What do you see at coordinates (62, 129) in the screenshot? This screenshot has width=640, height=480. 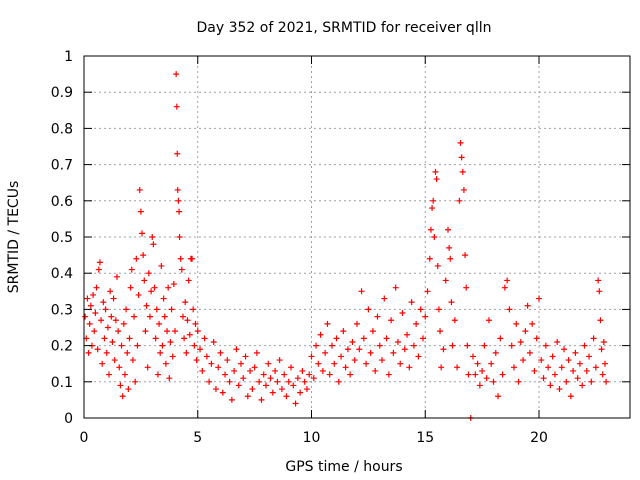 I see `y-tick-label: 0.8` at bounding box center [62, 129].